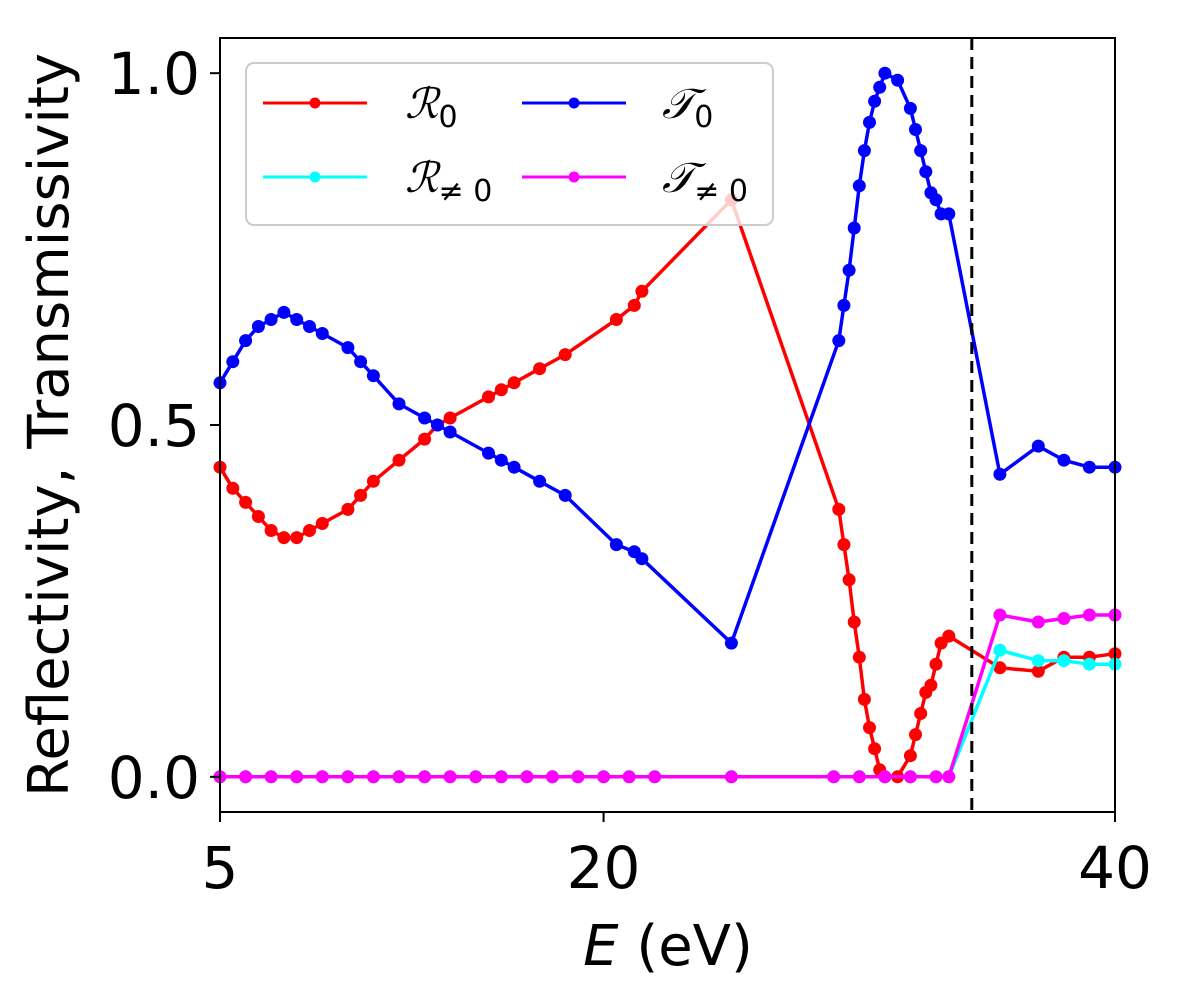  What do you see at coordinates (360, 107) in the screenshot?
I see `legend-entry-r0: ℛ0` at bounding box center [360, 107].